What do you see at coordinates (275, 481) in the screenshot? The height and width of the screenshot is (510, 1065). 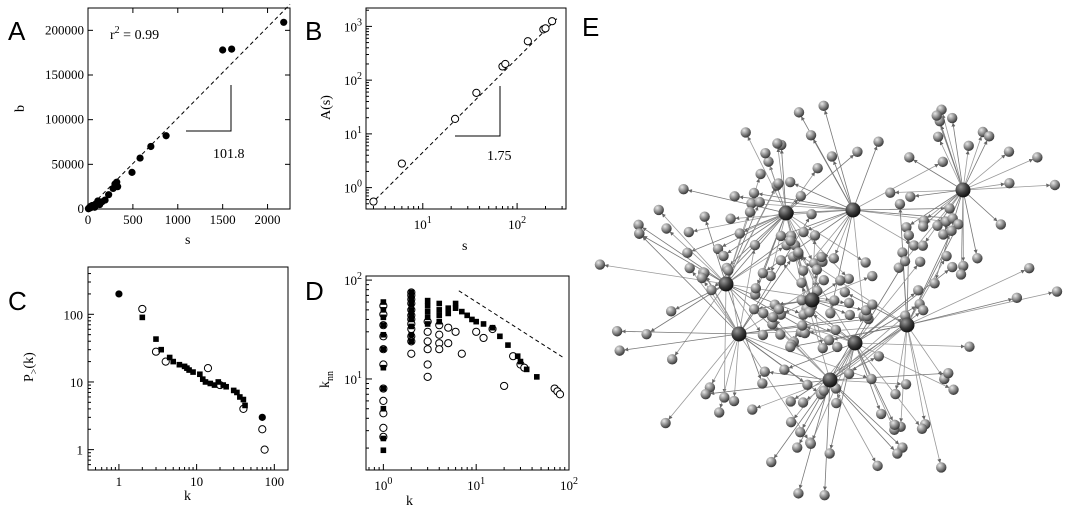 I see `panel-c-xtick-label: 100` at bounding box center [275, 481].